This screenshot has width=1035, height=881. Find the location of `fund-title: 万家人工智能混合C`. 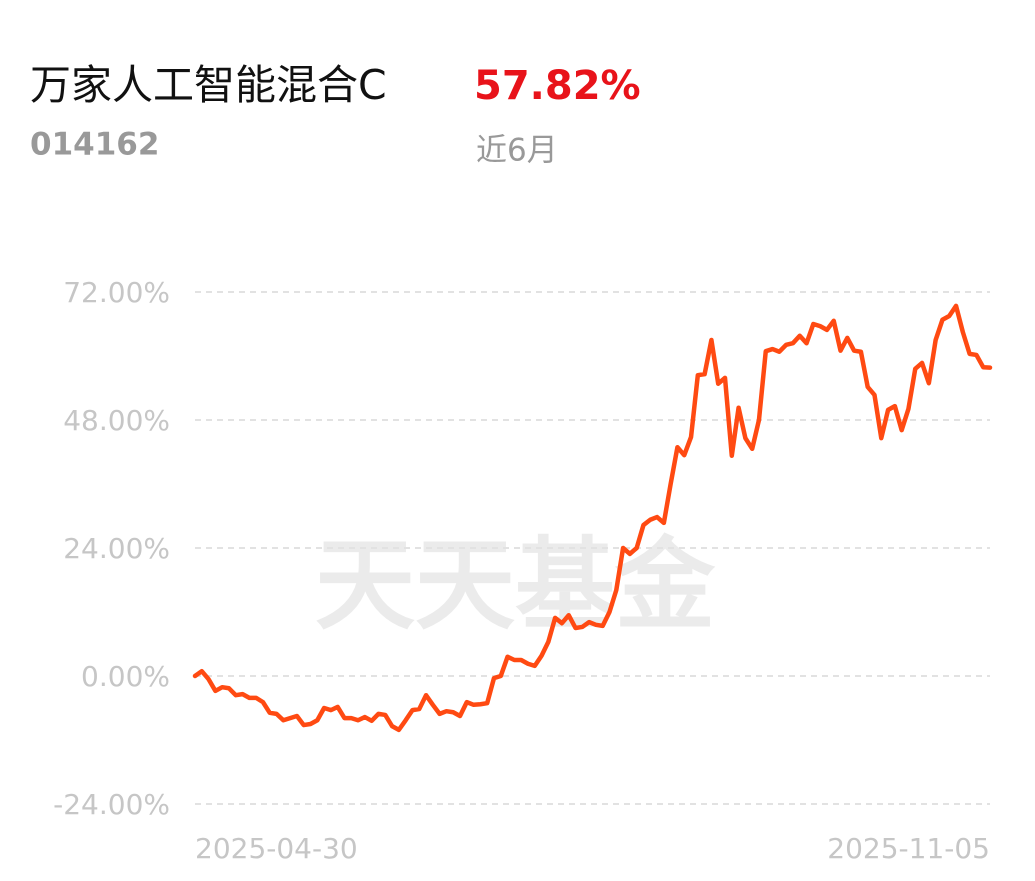

fund-title: 万家人工智能混合C is located at coordinates (208, 85).